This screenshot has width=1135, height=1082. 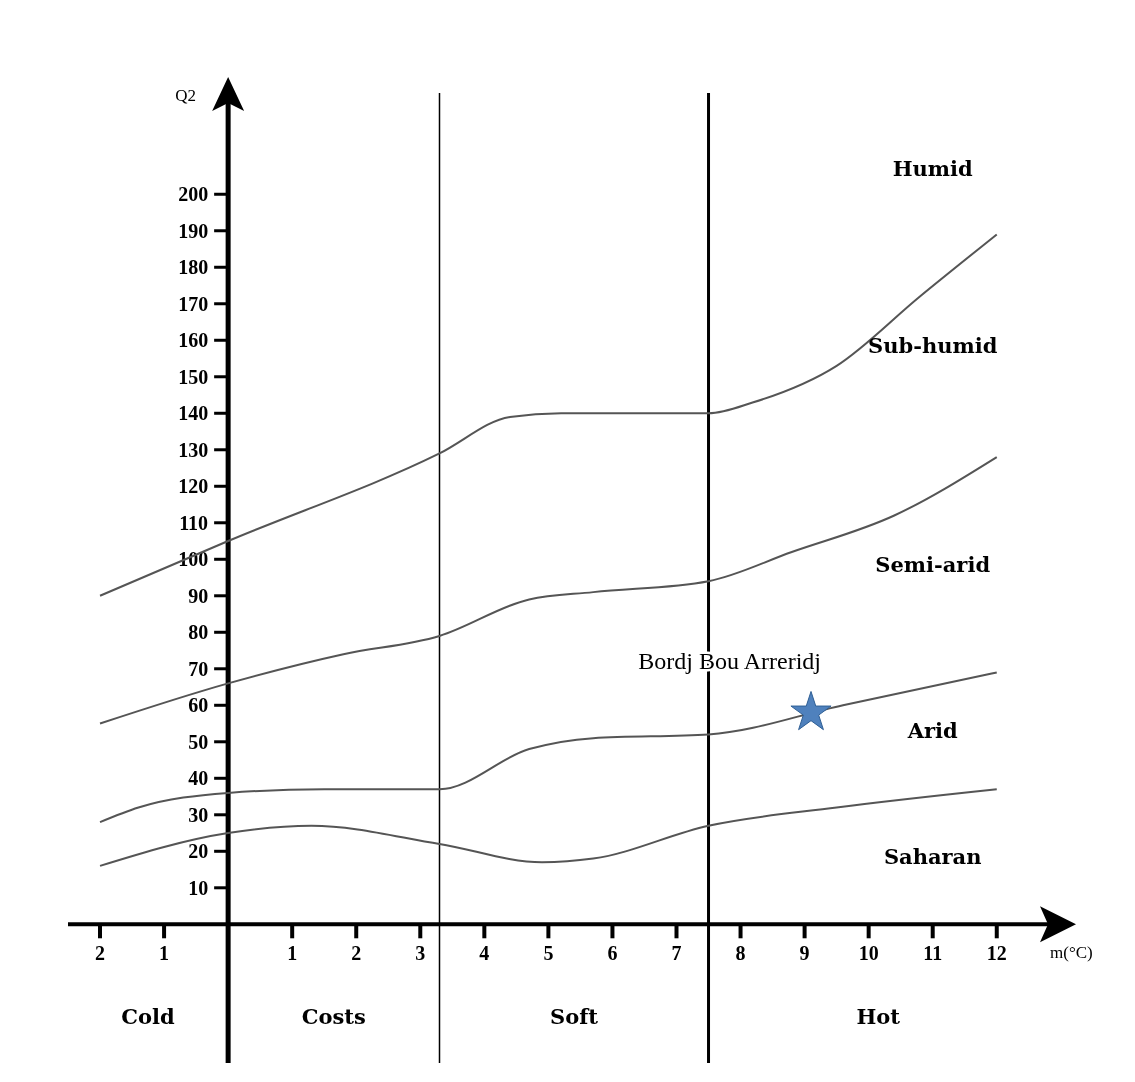 What do you see at coordinates (193, 486) in the screenshot?
I see `y-tick-label: 120` at bounding box center [193, 486].